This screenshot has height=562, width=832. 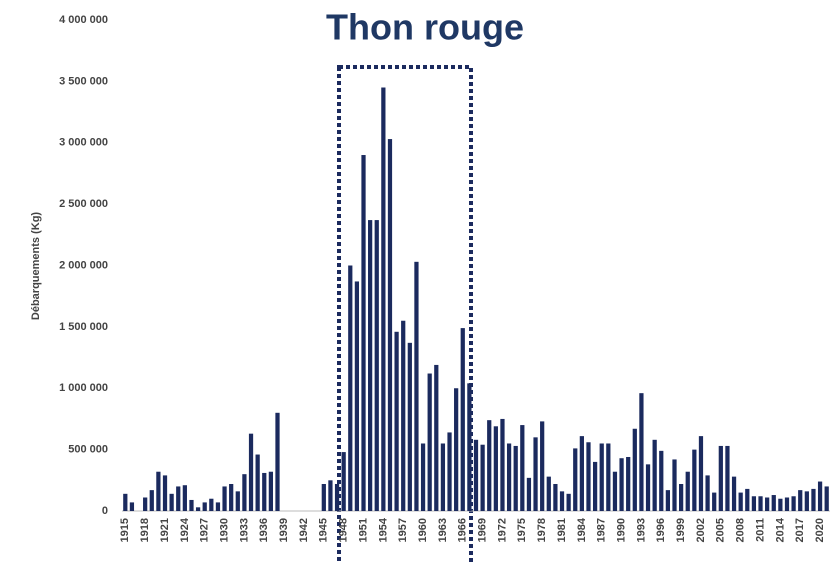 I want to click on x-tick-label: 1987, so click(x=602, y=530).